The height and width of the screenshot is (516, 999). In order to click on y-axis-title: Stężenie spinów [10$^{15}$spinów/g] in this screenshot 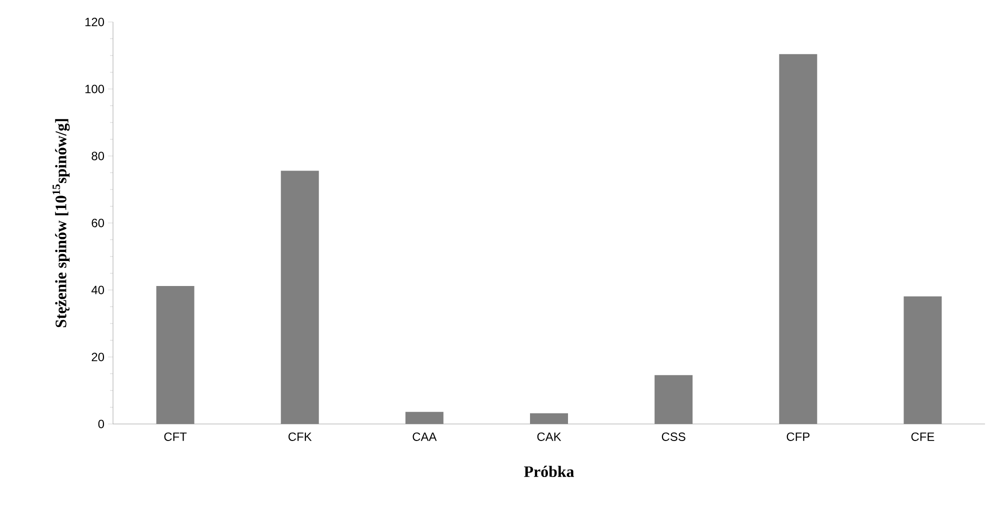, I will do `click(61, 223)`.